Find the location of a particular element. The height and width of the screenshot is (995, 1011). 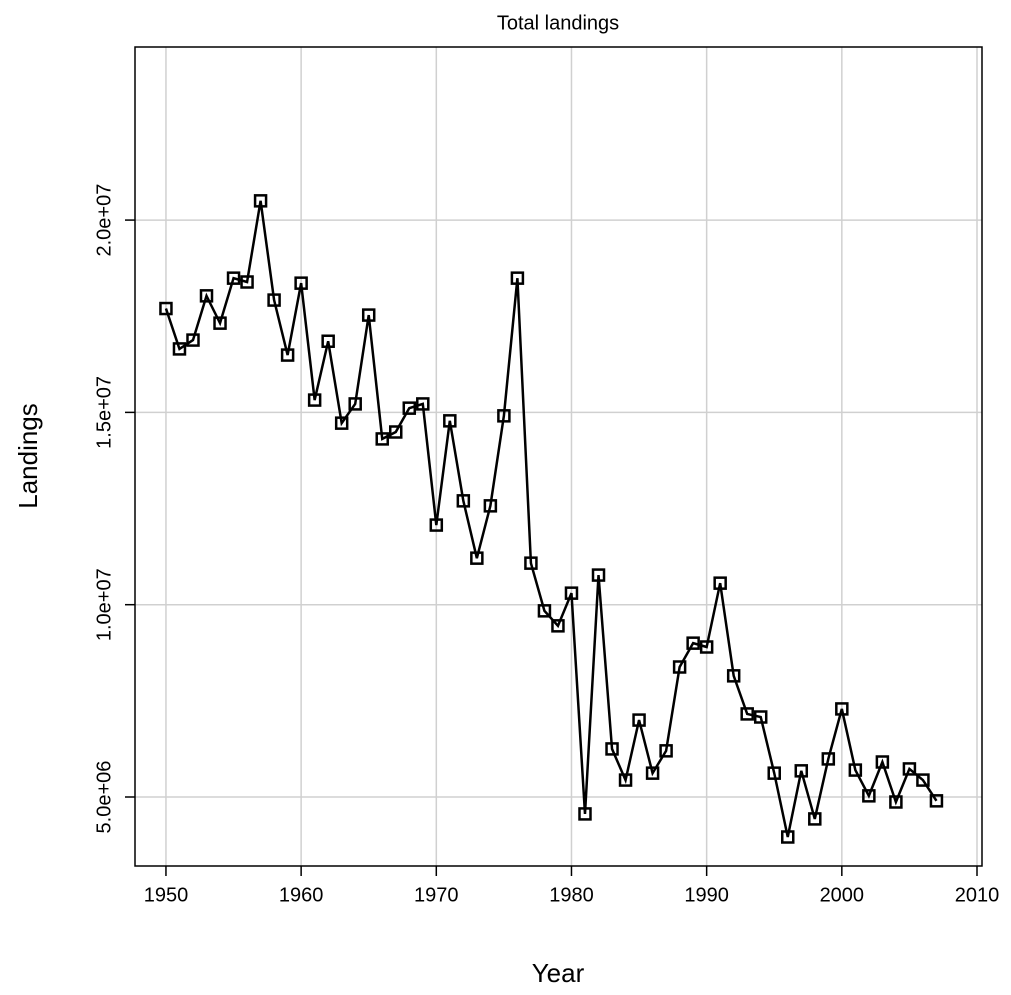

y-tick-label: 2.0e+07 is located at coordinates (104, 220).